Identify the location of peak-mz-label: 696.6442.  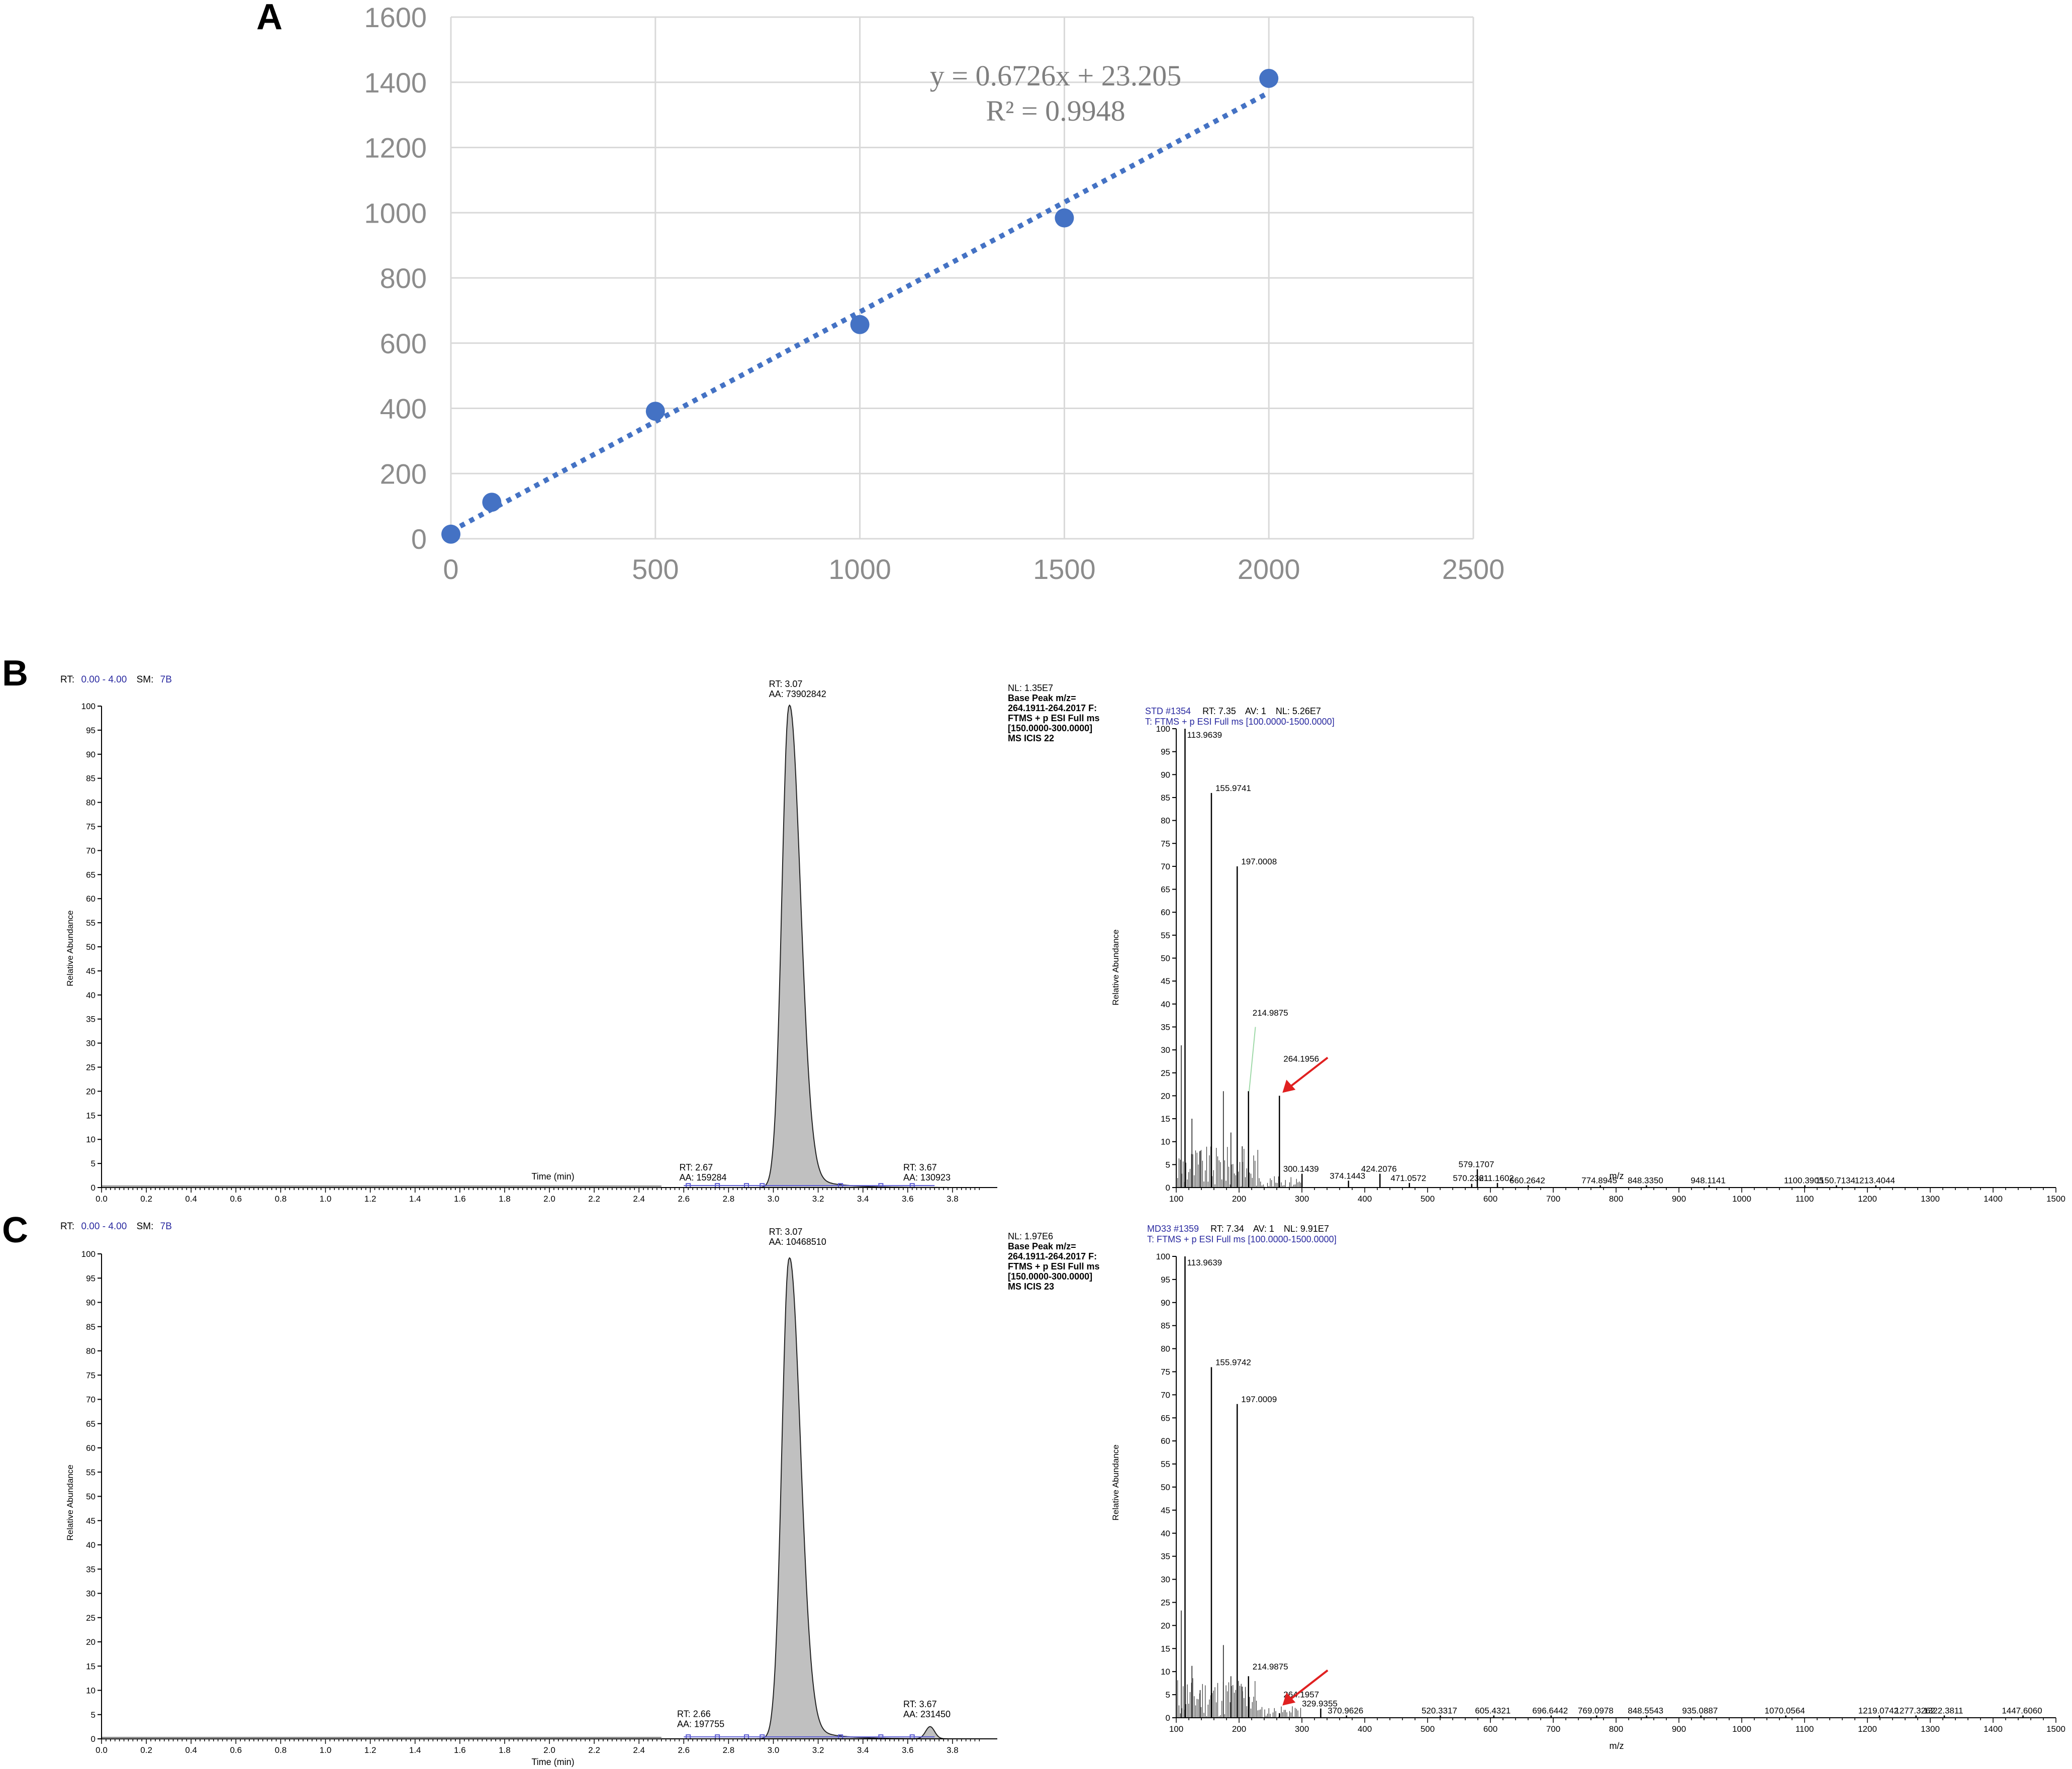
(1550, 1710).